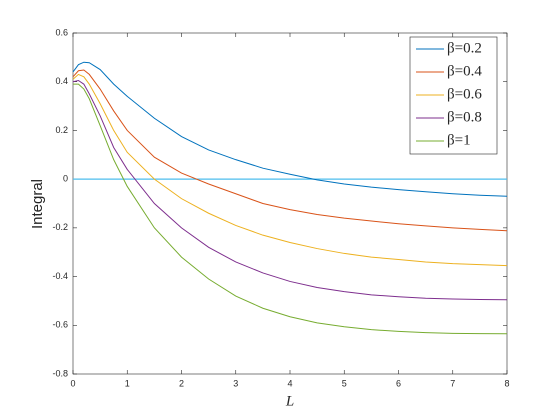 The width and height of the screenshot is (560, 420). I want to click on legend-label: β=0.6, so click(464, 94).